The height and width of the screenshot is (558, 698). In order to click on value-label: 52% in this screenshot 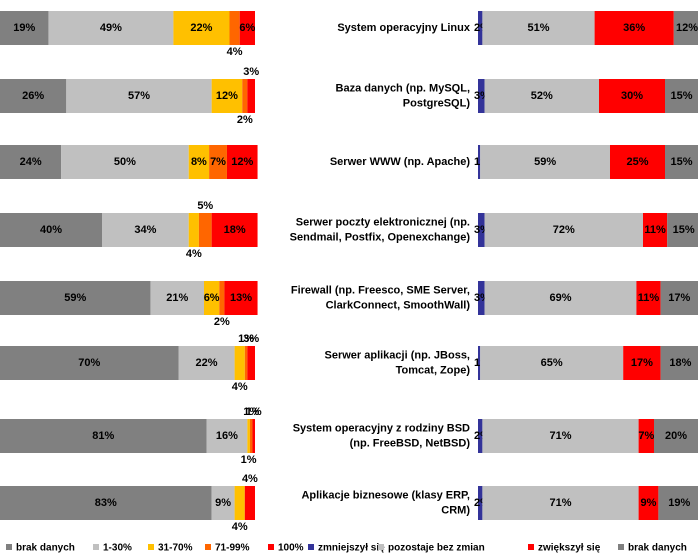, I will do `click(542, 96)`.